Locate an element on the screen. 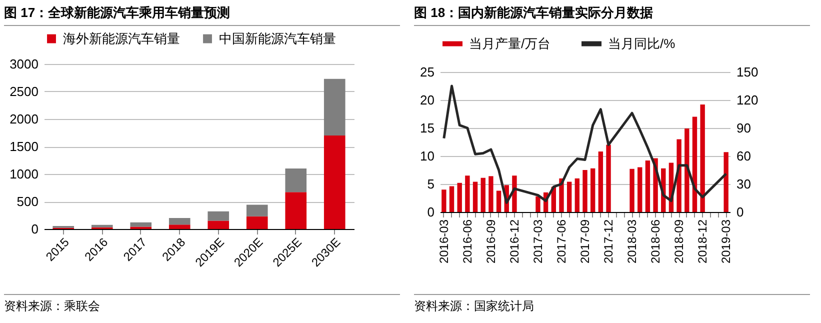  x-tick-label: 2017-12 is located at coordinates (609, 241).